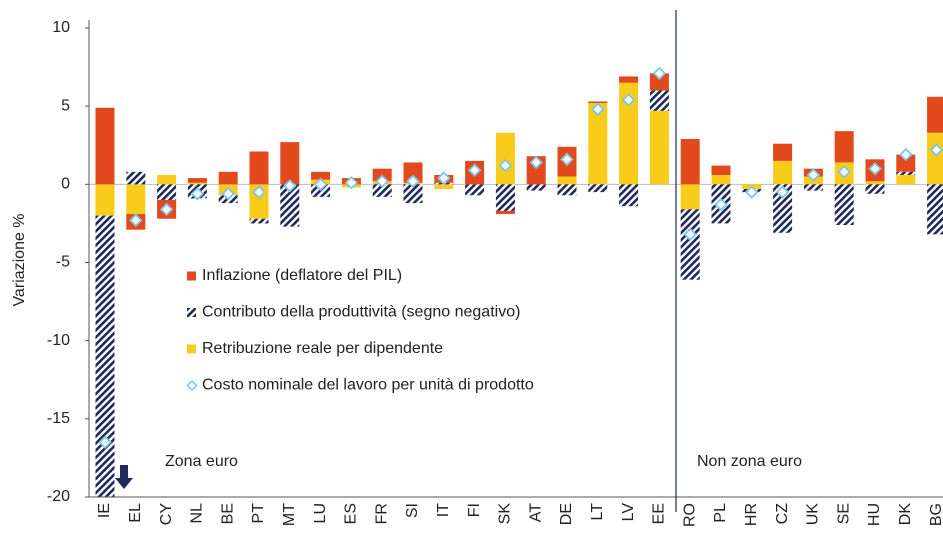 This screenshot has width=943, height=542. I want to click on y-tick-label: -20, so click(58, 496).